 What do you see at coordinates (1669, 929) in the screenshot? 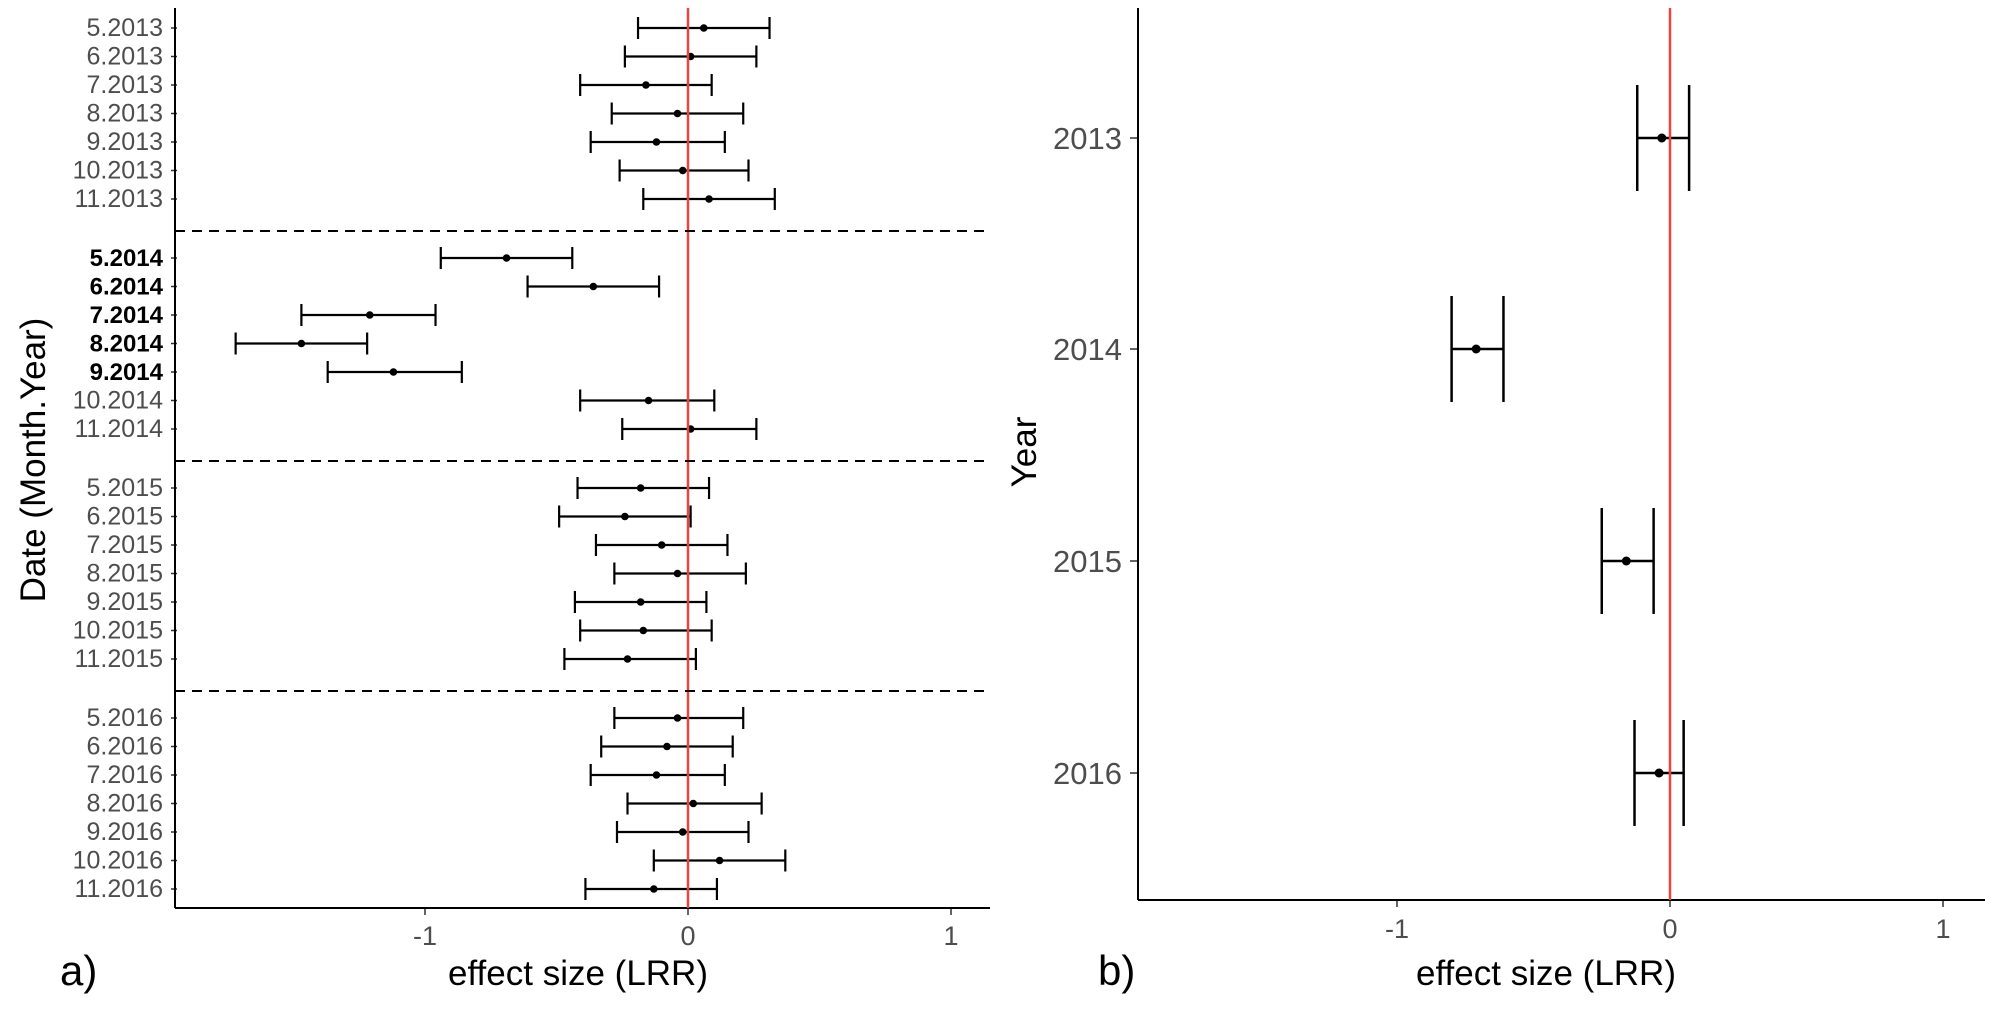
I see `panel-b-x-tick-label: 0` at bounding box center [1669, 929].